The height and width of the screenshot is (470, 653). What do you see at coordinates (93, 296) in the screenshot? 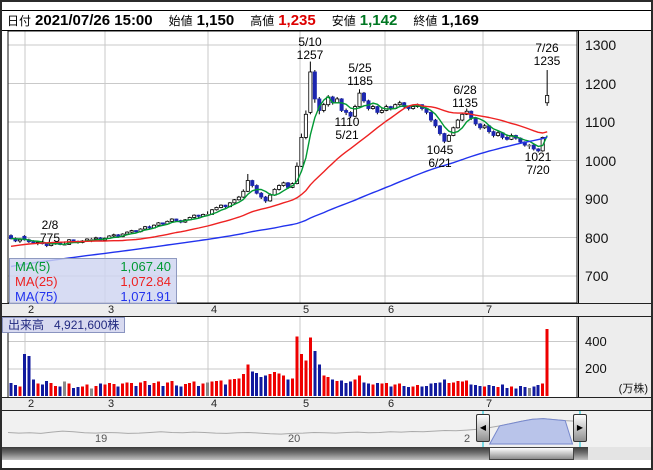
I see `ma75-row: MA(75) 1,071.91` at bounding box center [93, 296].